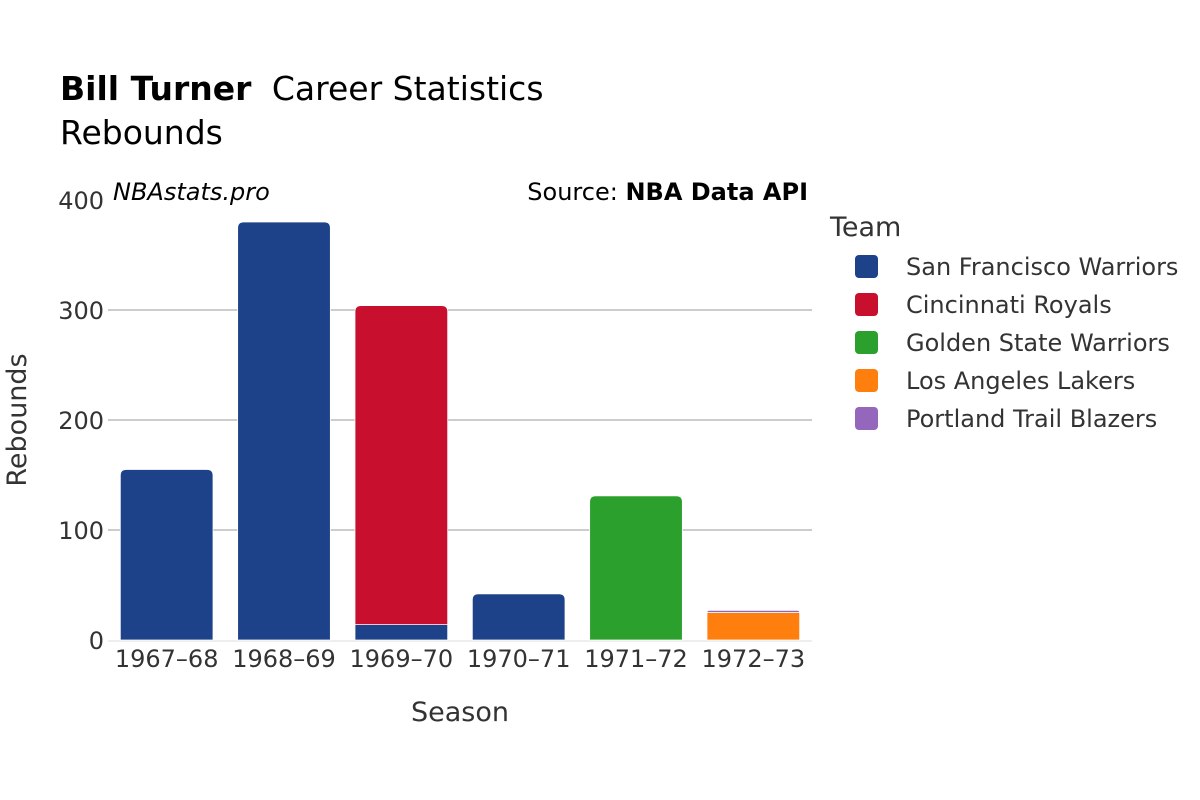  Describe the element at coordinates (865, 227) in the screenshot. I see `legend-title: Team` at that location.